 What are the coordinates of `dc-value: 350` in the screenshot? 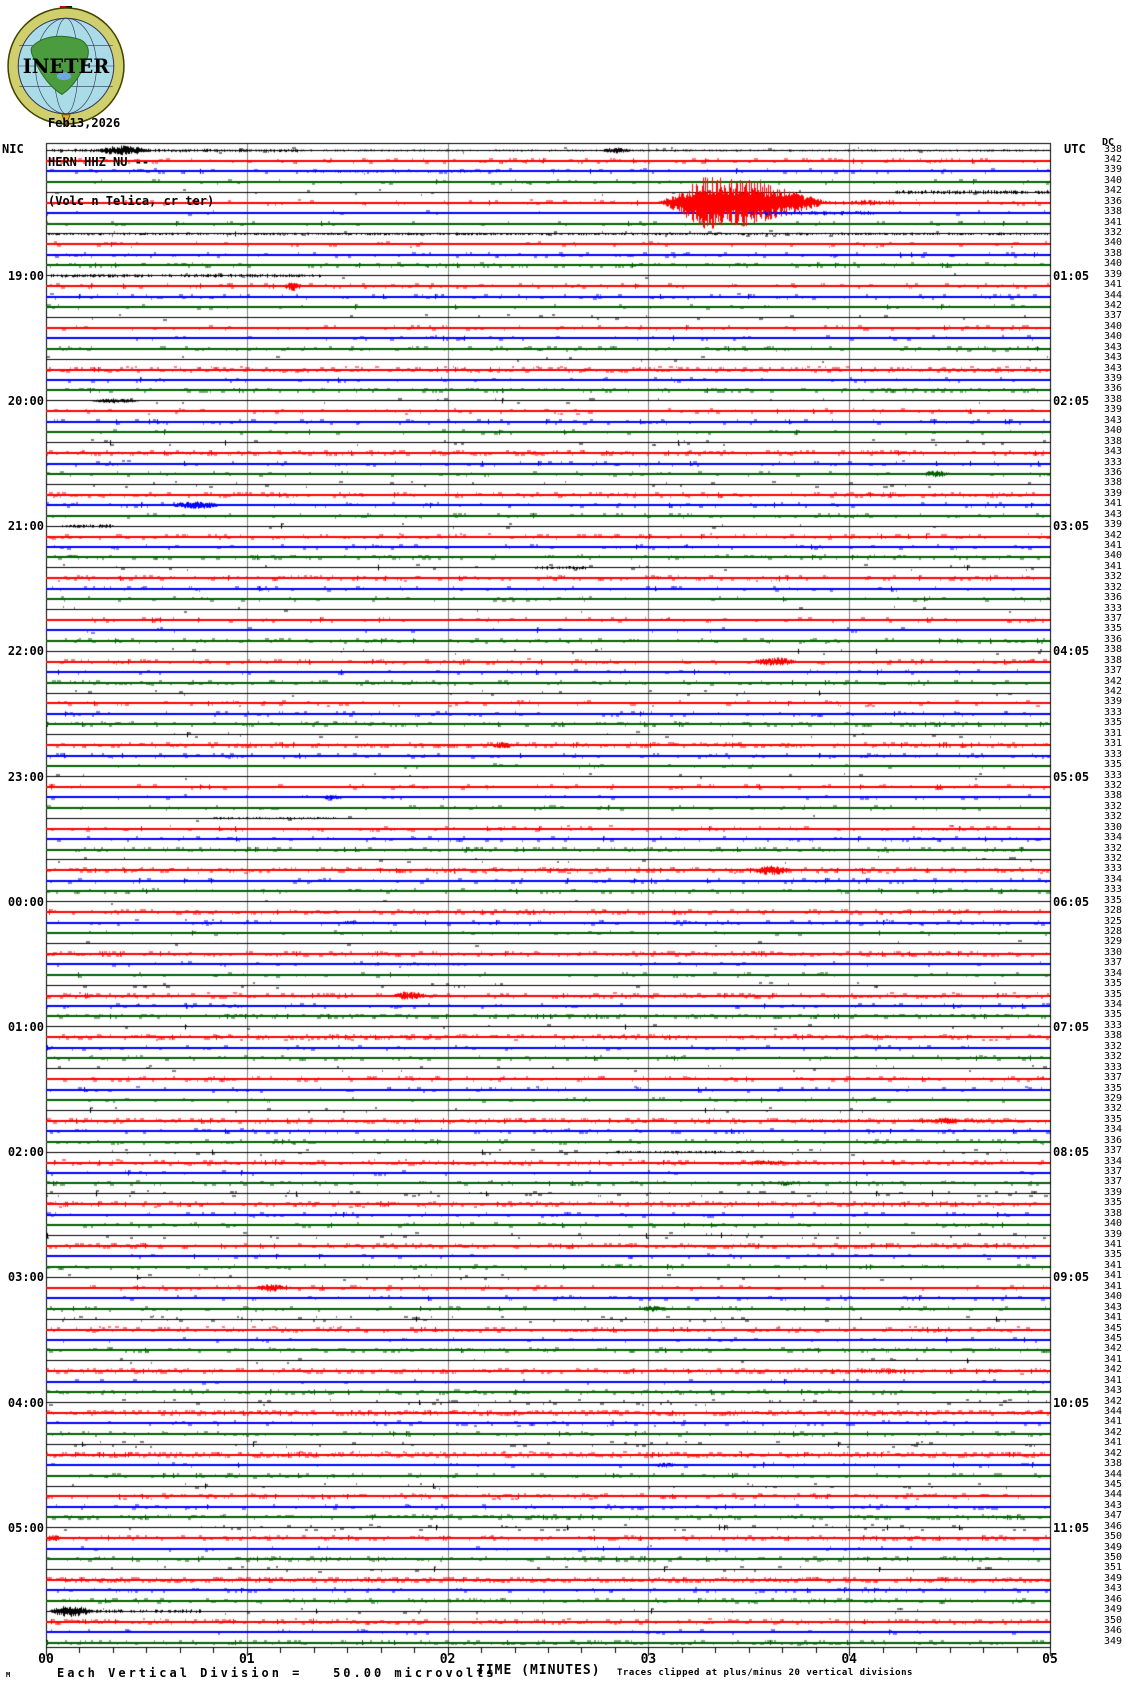 It's located at (1112, 1620).